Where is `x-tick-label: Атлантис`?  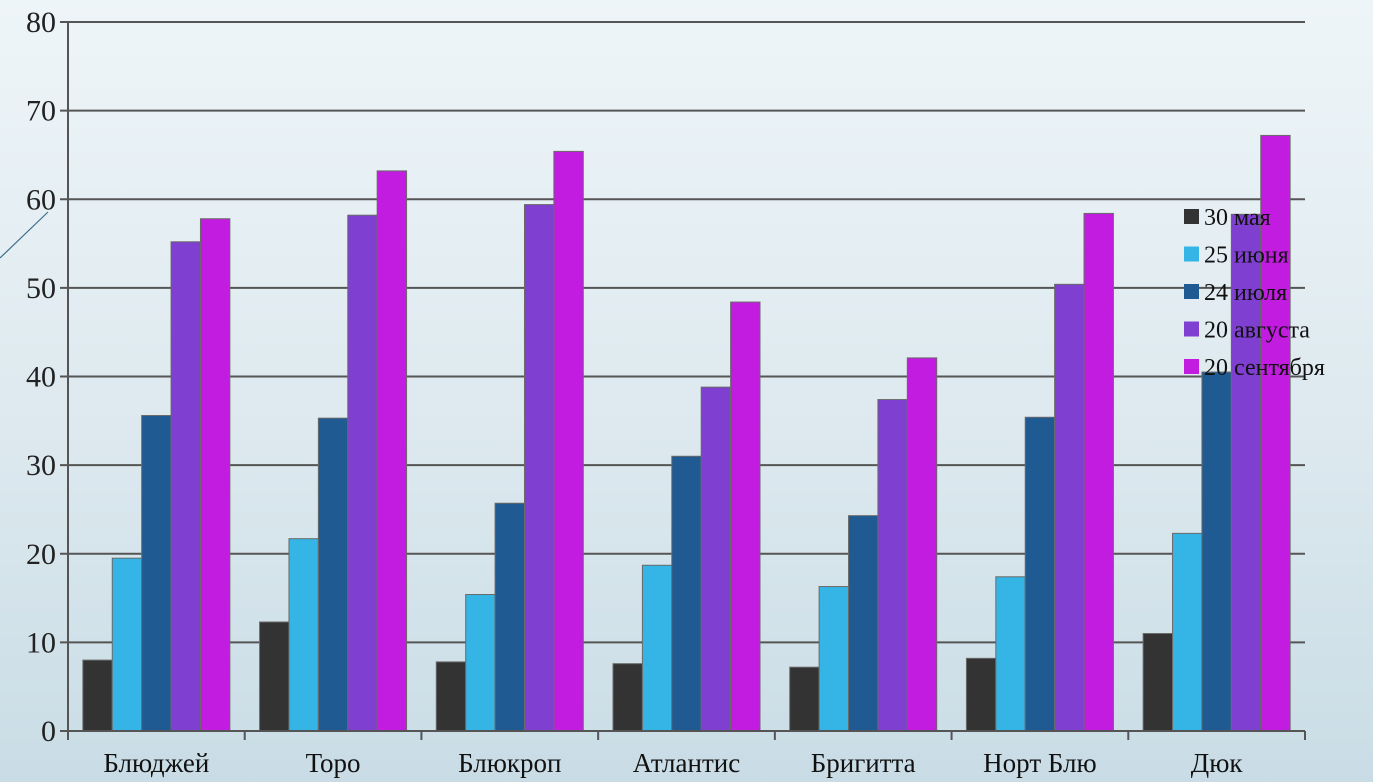 x-tick-label: Атлантис is located at coordinates (686, 763).